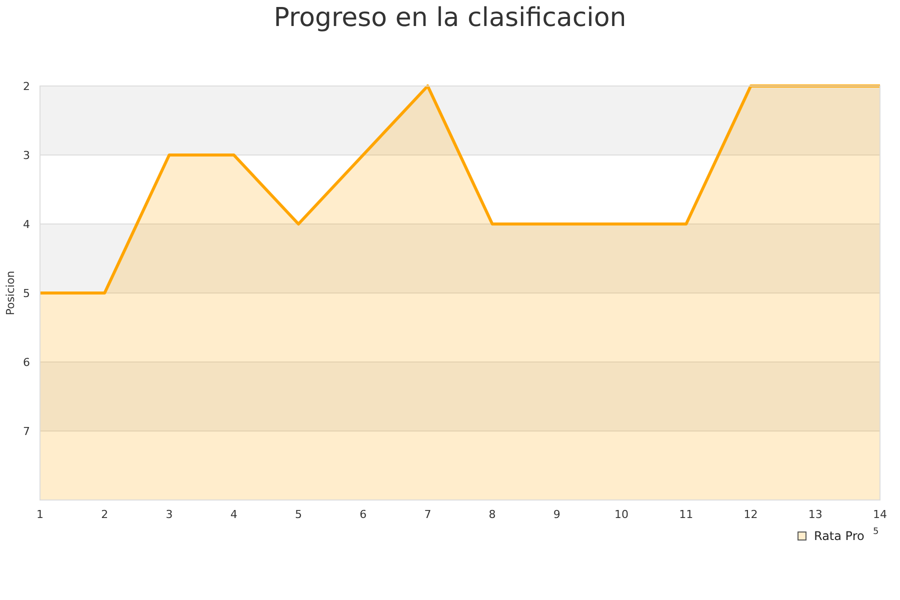 The image size is (900, 600). What do you see at coordinates (492, 514) in the screenshot?
I see `x-tick-label: 8` at bounding box center [492, 514].